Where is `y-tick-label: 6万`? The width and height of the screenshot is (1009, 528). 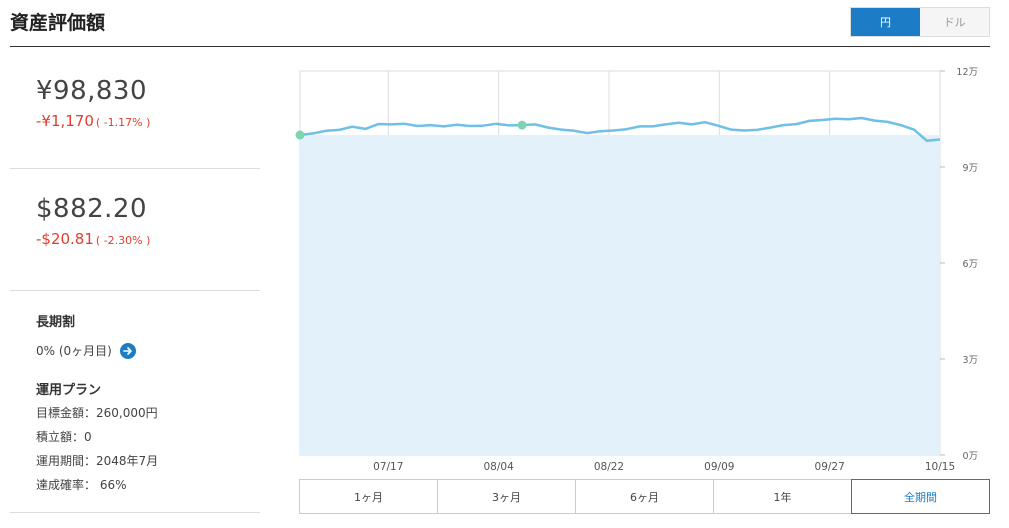
y-tick-label: 6万 is located at coordinates (970, 264).